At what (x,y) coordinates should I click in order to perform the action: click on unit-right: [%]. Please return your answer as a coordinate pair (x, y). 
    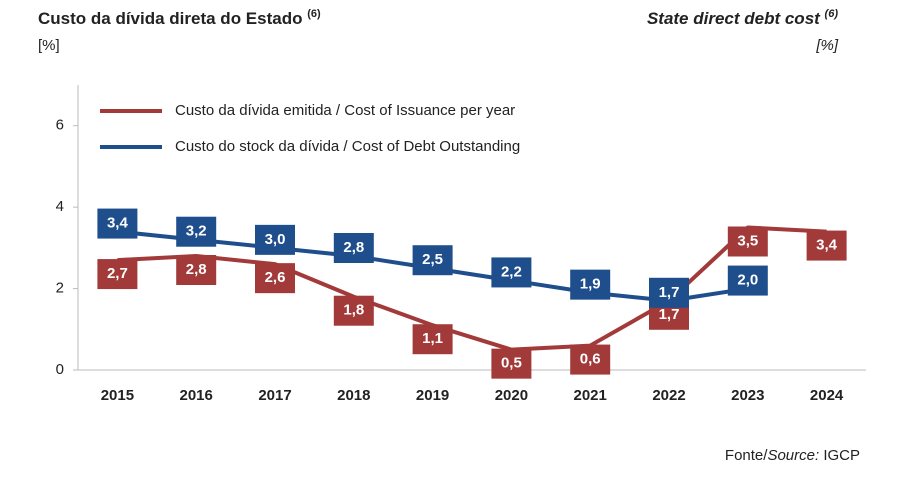
    Looking at the image, I should click on (827, 45).